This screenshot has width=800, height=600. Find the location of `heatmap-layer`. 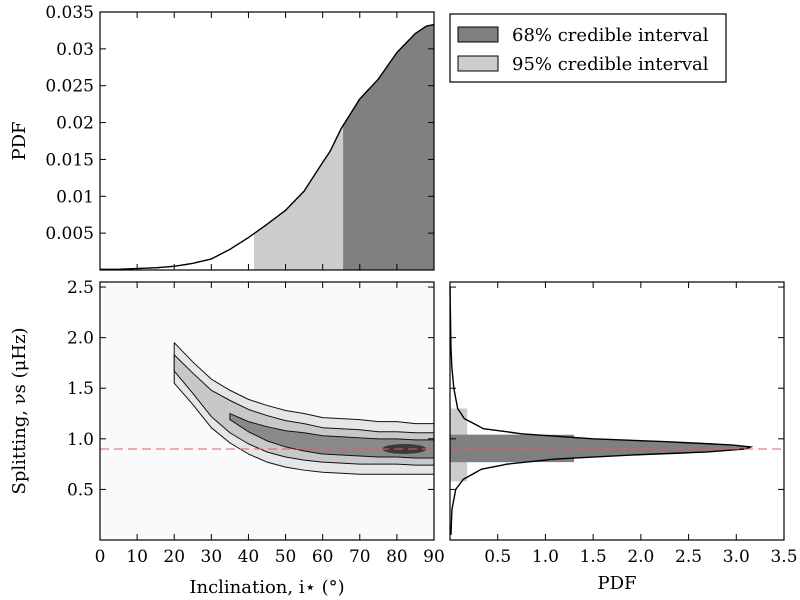

heatmap-layer is located at coordinates (303, 408).